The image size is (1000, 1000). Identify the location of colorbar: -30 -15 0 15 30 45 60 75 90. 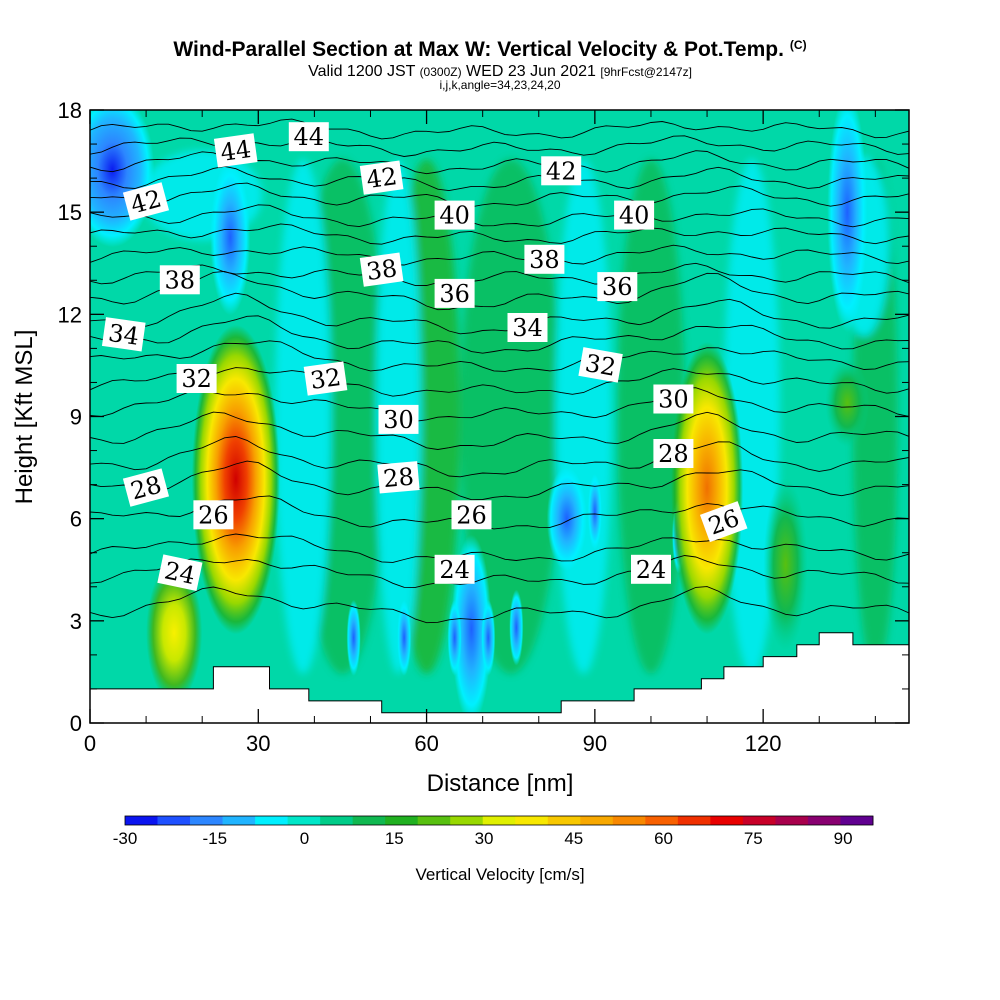
(493, 831).